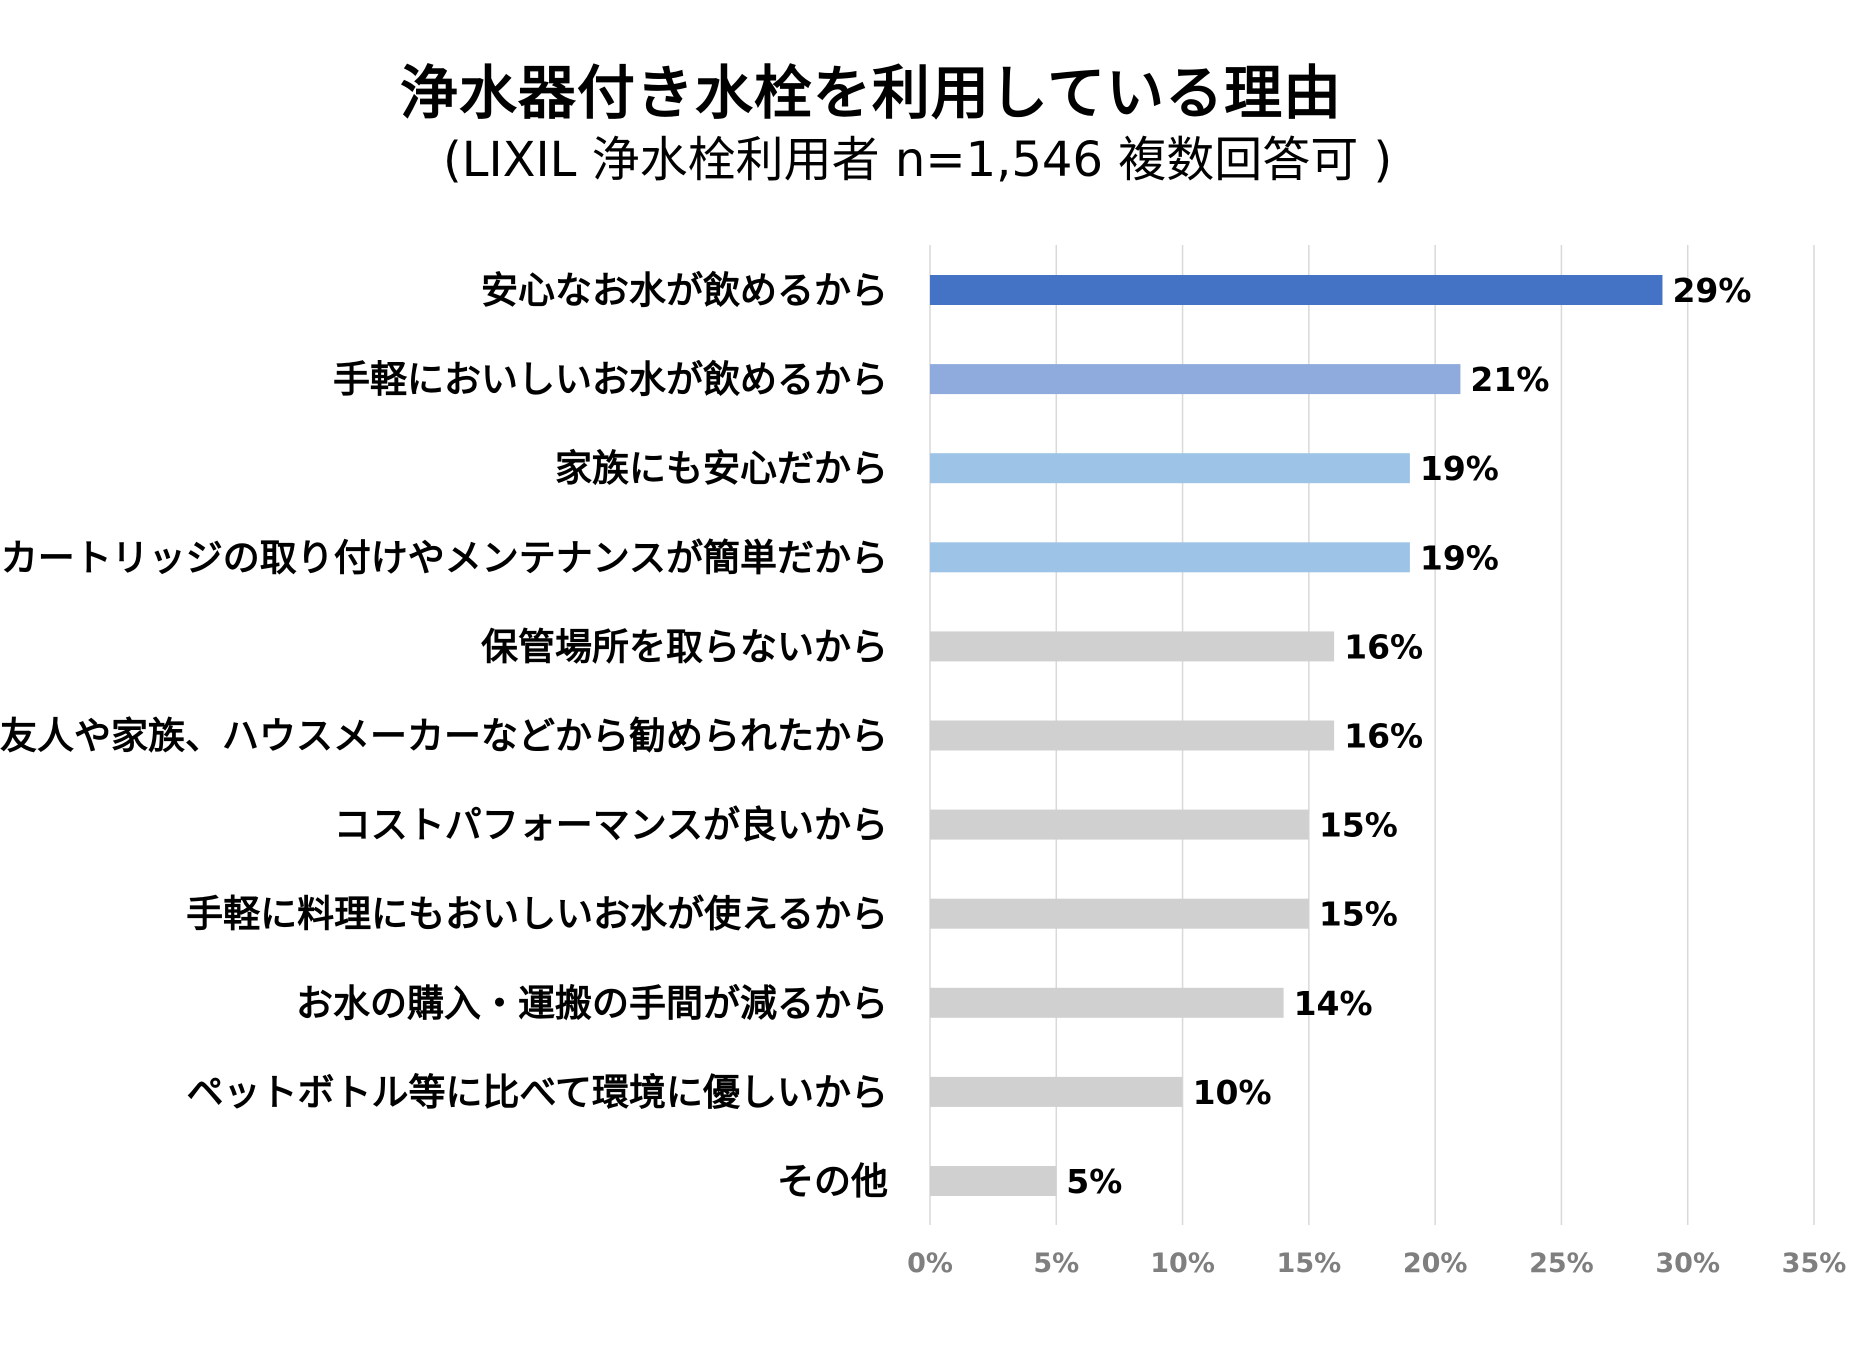  What do you see at coordinates (832, 1181) in the screenshot?
I see `category-label-10: その他` at bounding box center [832, 1181].